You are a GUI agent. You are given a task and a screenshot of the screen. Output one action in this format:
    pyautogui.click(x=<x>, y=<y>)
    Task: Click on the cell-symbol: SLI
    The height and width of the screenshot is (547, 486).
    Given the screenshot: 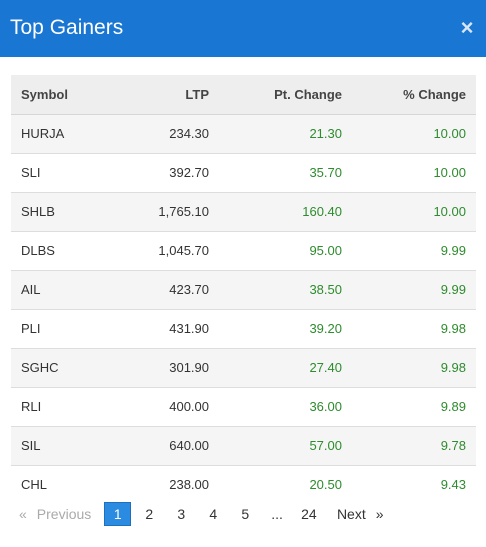 What is the action you would take?
    pyautogui.click(x=66, y=172)
    